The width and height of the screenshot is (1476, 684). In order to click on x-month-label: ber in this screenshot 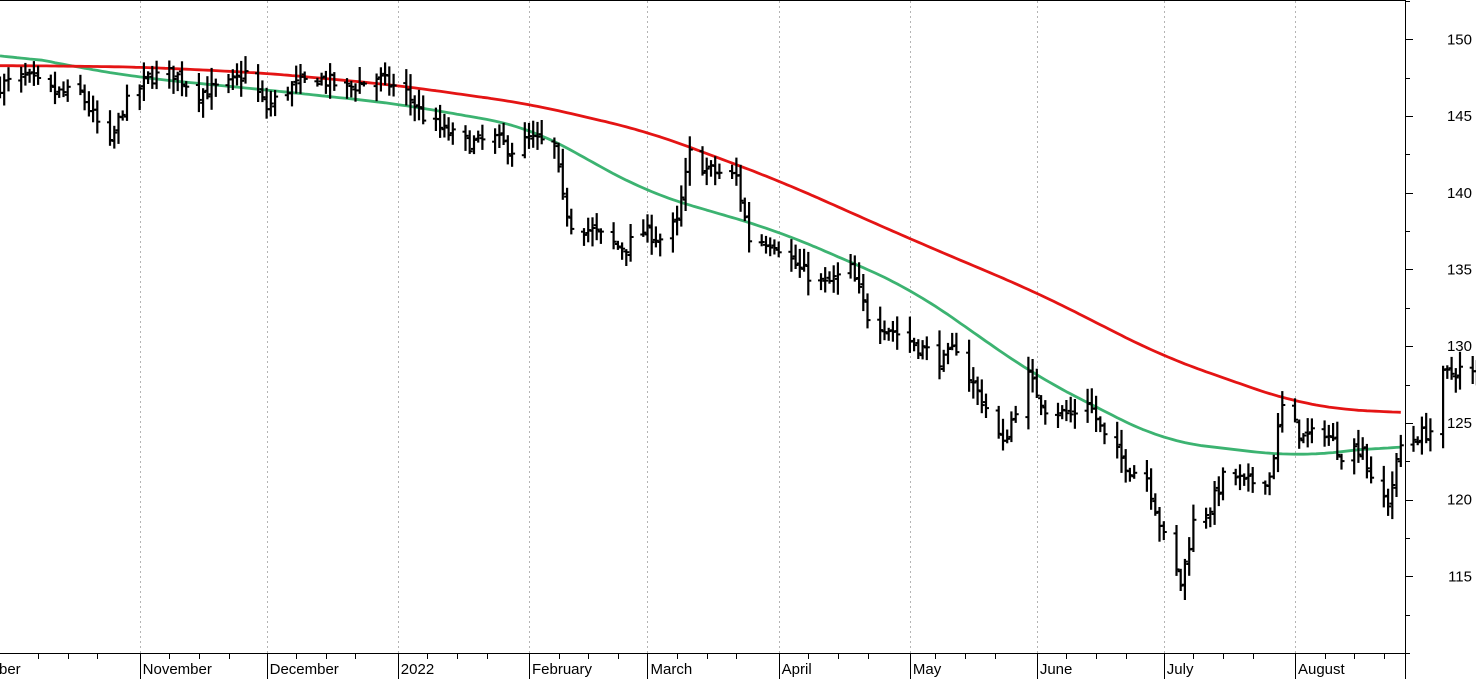, I will do `click(10, 669)`.